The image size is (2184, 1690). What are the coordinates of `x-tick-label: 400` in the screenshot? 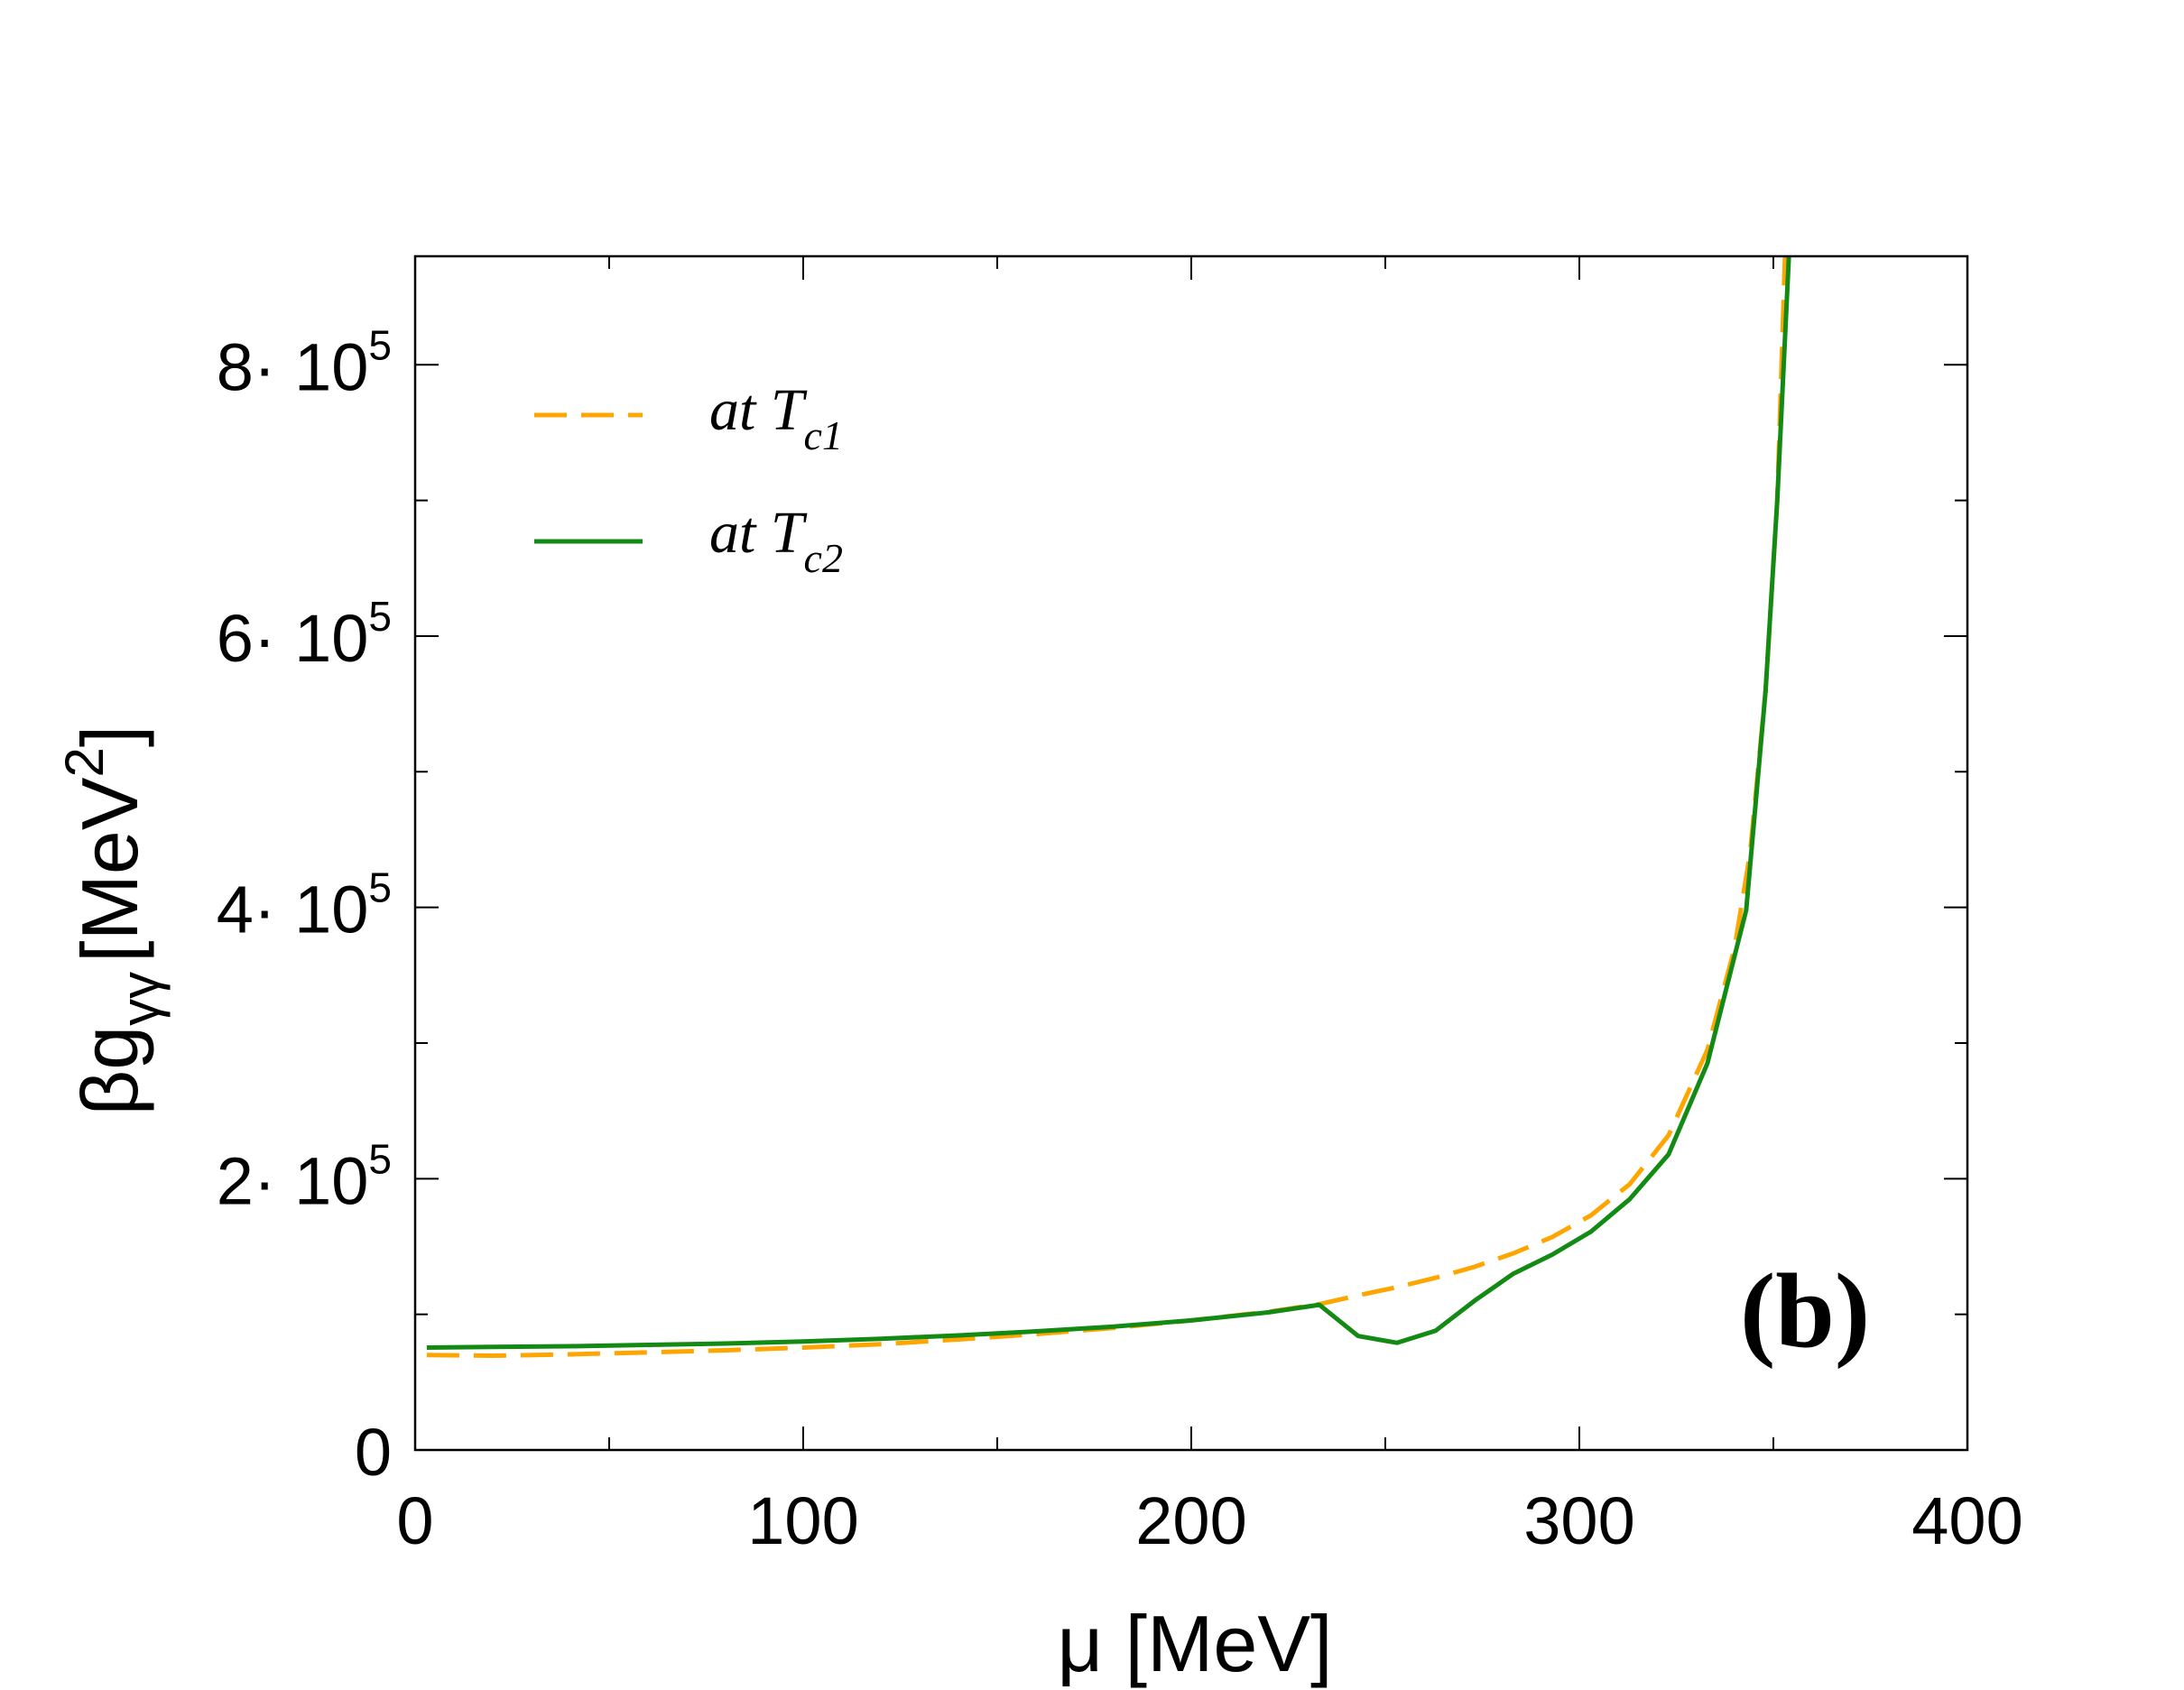 It's located at (1966, 1520).